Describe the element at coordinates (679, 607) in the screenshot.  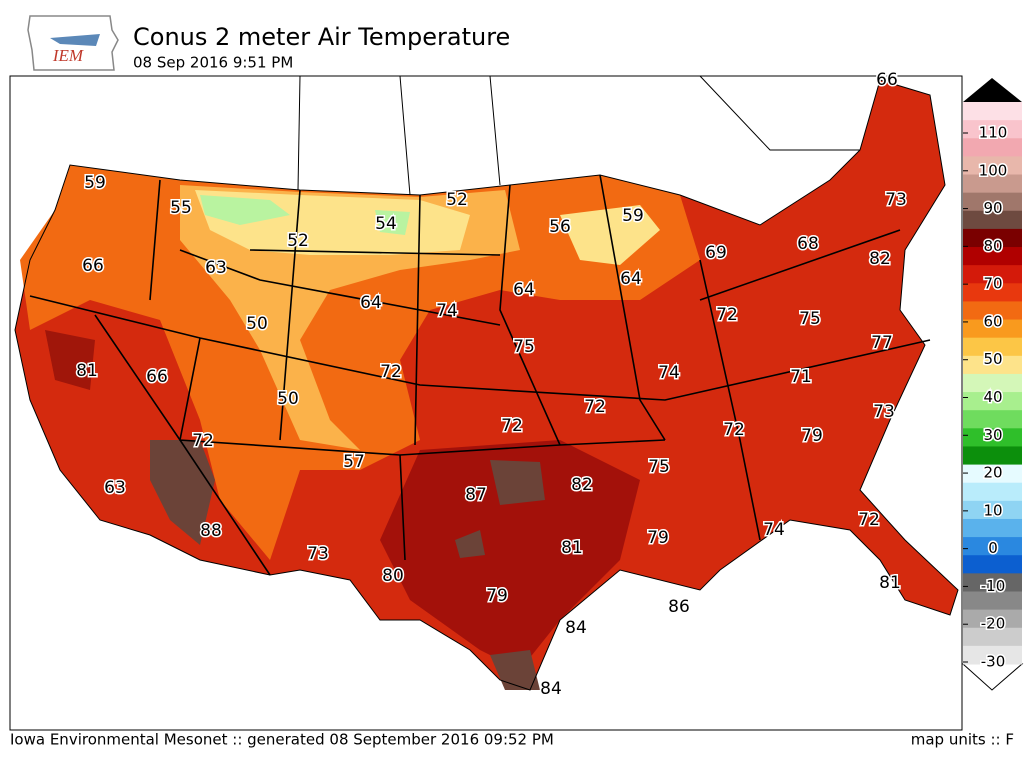
I see `station-value: 86` at that location.